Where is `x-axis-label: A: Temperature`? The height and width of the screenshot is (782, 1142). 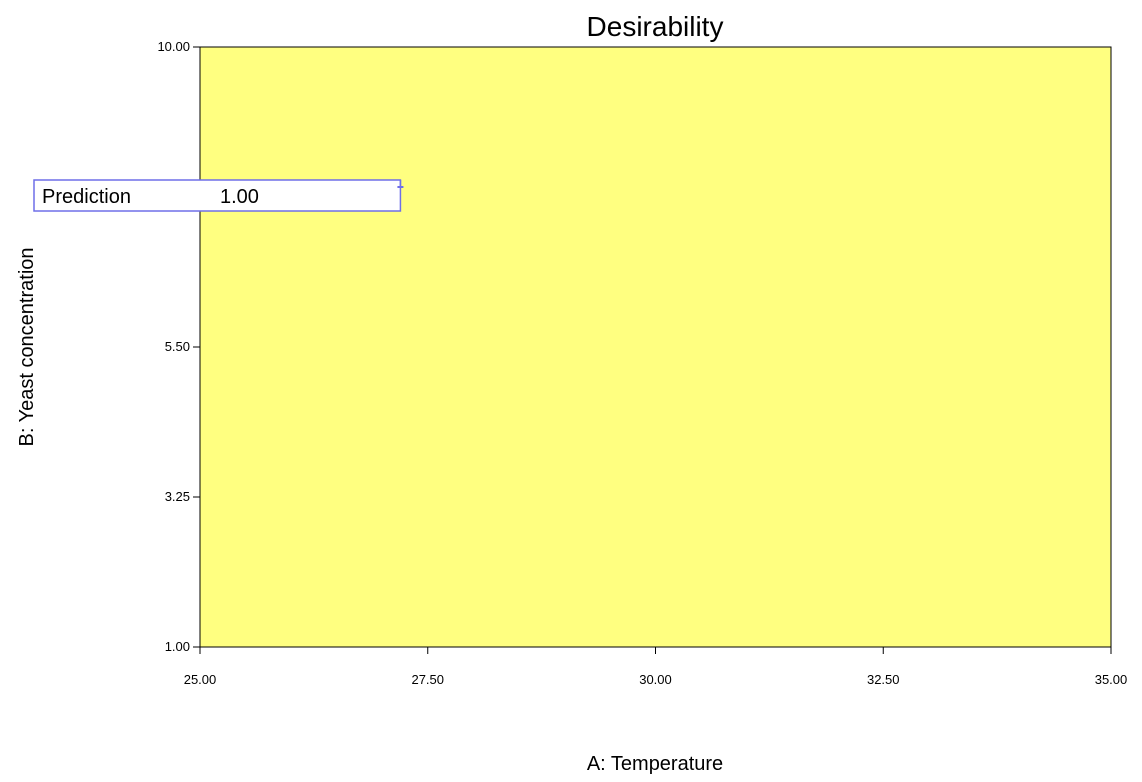 x-axis-label: A: Temperature is located at coordinates (655, 764).